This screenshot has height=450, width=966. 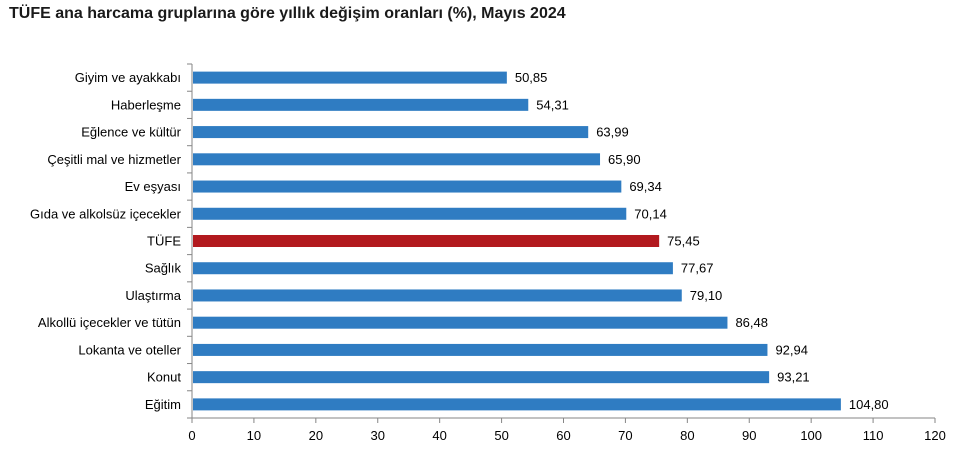 What do you see at coordinates (612, 132) in the screenshot?
I see `data-label: 63,99` at bounding box center [612, 132].